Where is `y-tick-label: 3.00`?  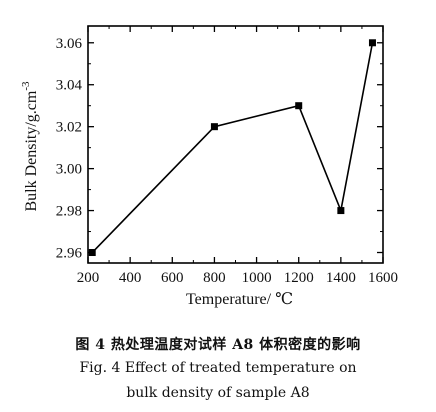
y-tick-label: 3.00 is located at coordinates (69, 170).